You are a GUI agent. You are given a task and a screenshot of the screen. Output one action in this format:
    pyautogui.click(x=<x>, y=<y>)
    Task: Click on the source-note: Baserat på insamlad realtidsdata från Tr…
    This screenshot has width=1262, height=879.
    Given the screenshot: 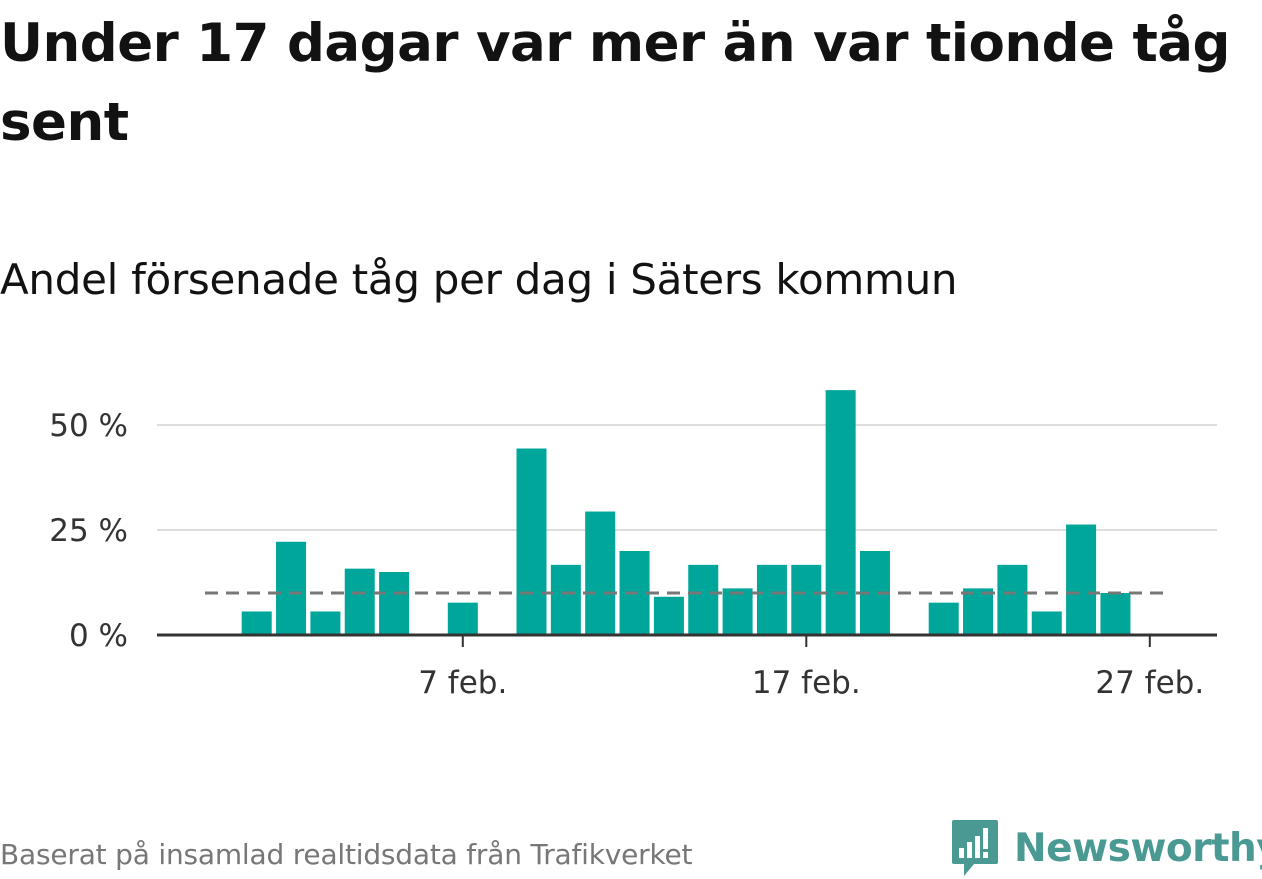 What is the action you would take?
    pyautogui.click(x=346, y=854)
    